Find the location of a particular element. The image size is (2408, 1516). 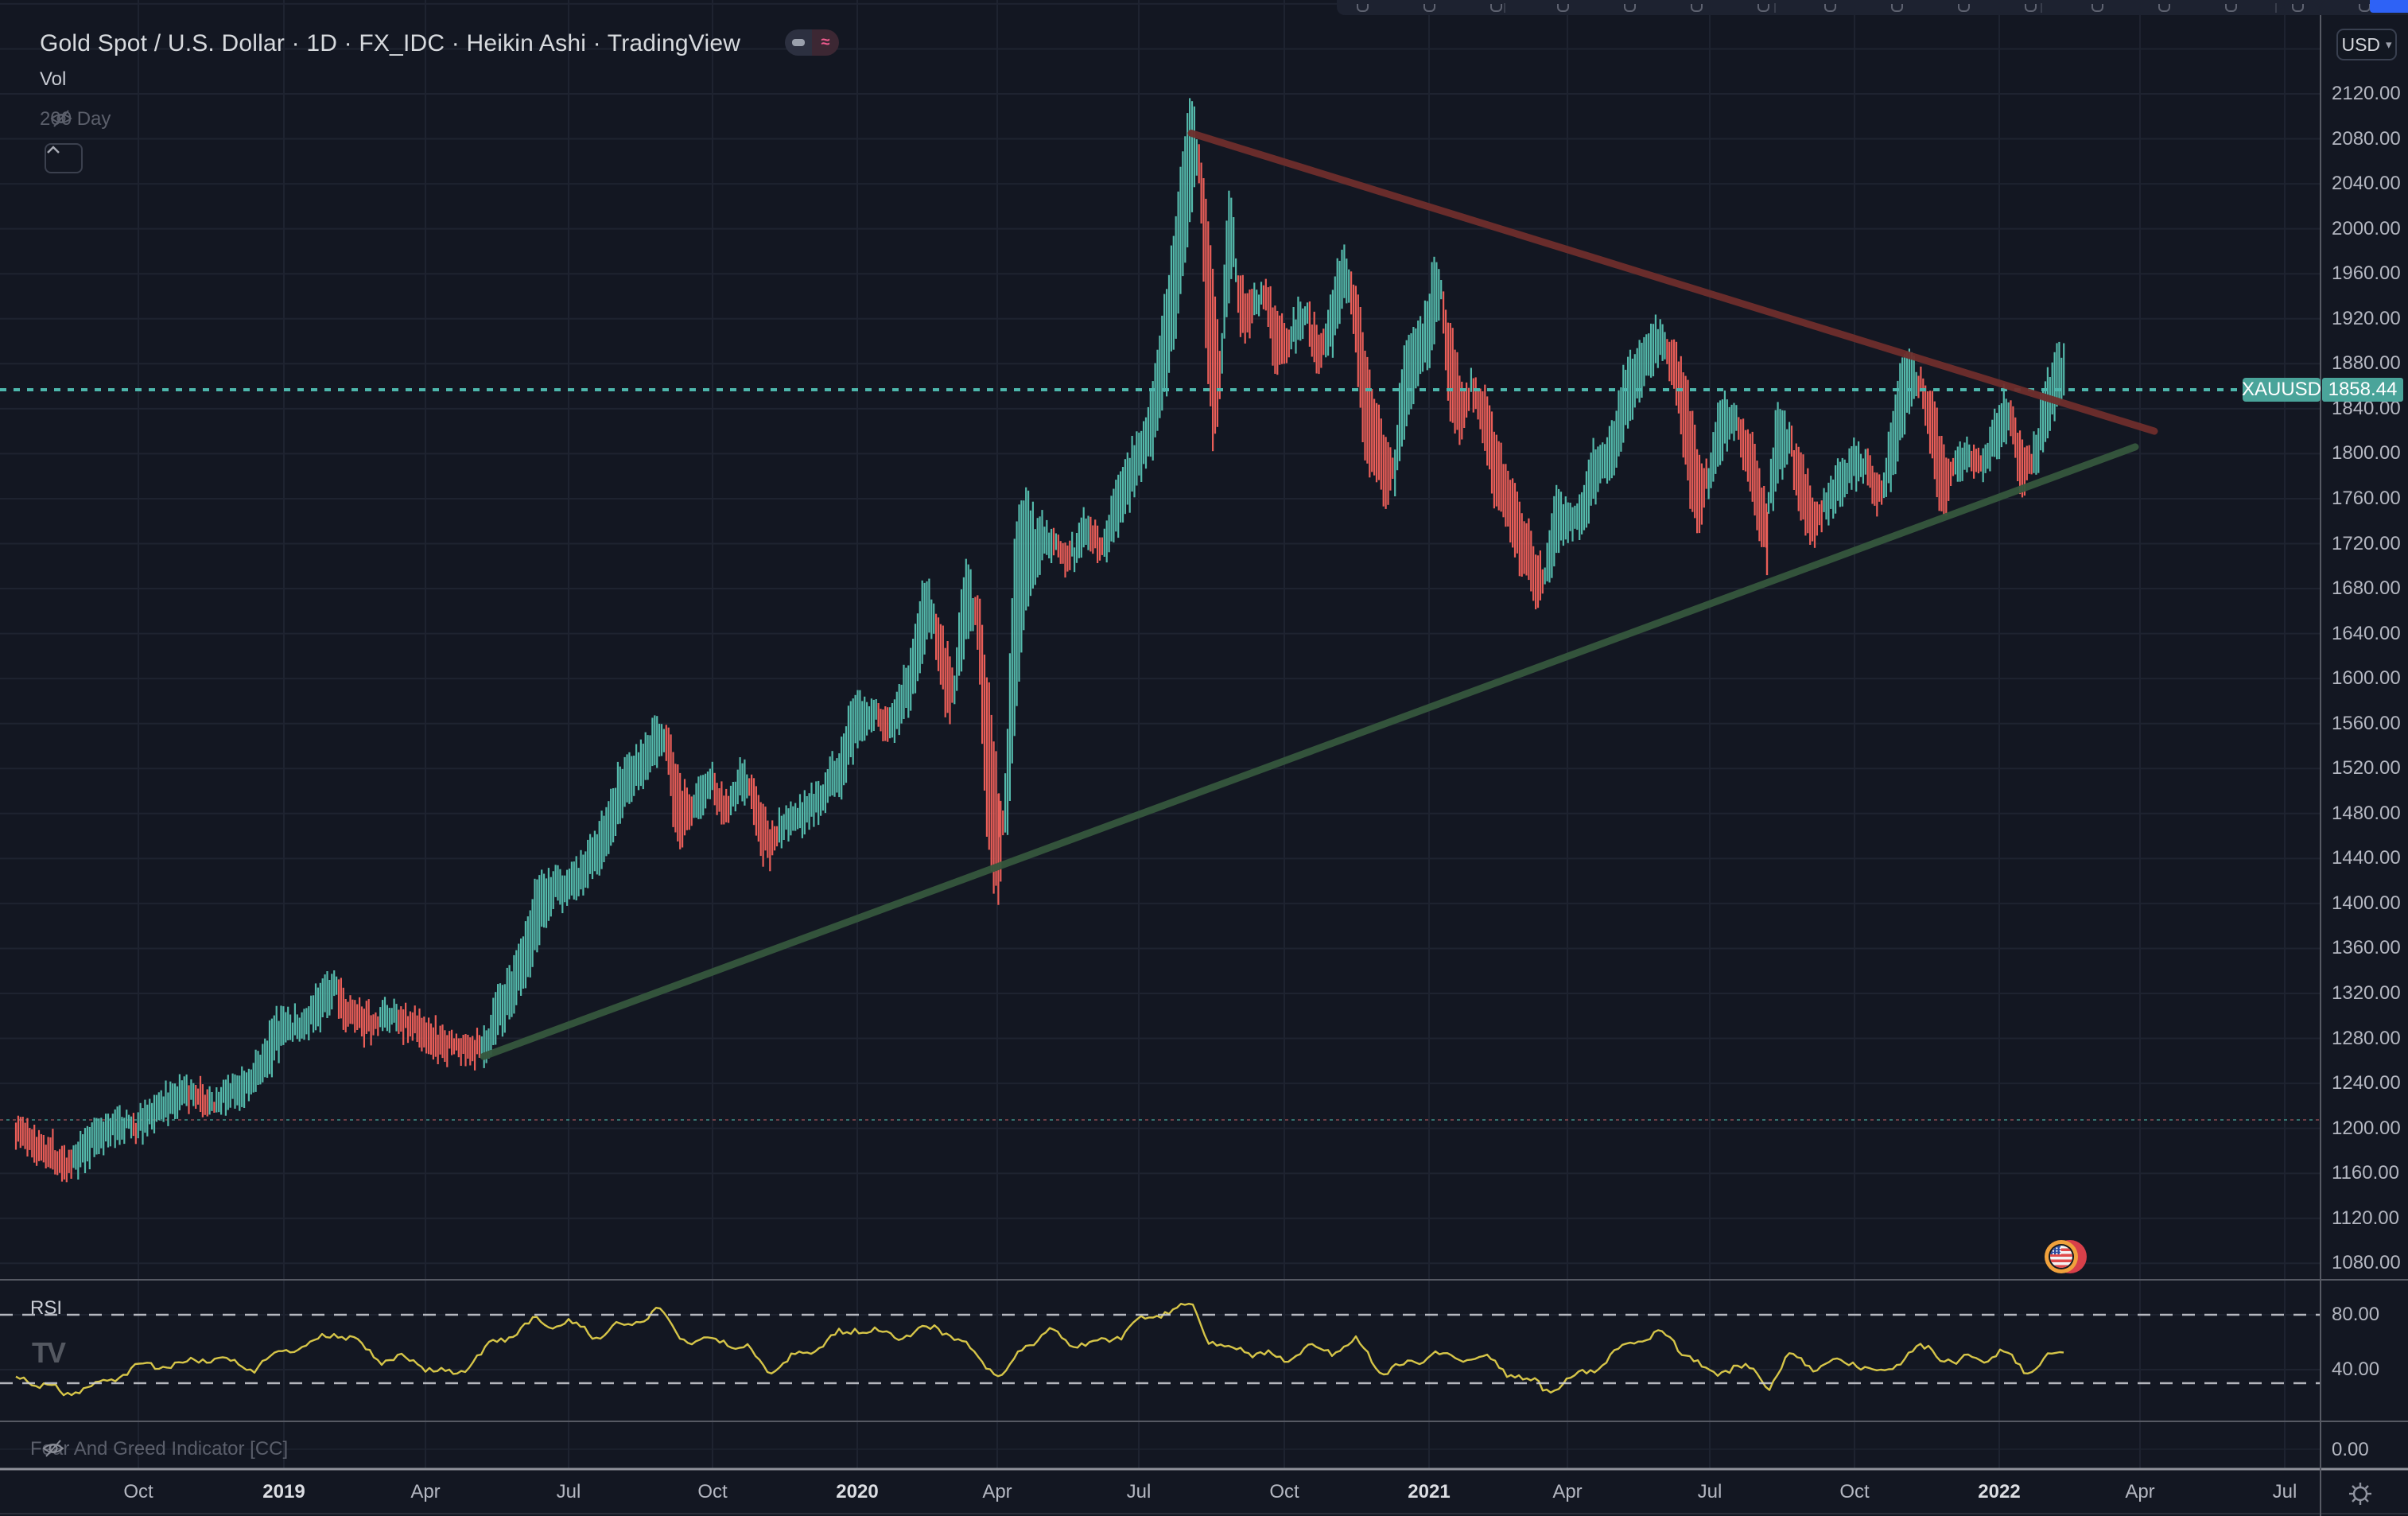

currency-label: USD is located at coordinates (2361, 44).